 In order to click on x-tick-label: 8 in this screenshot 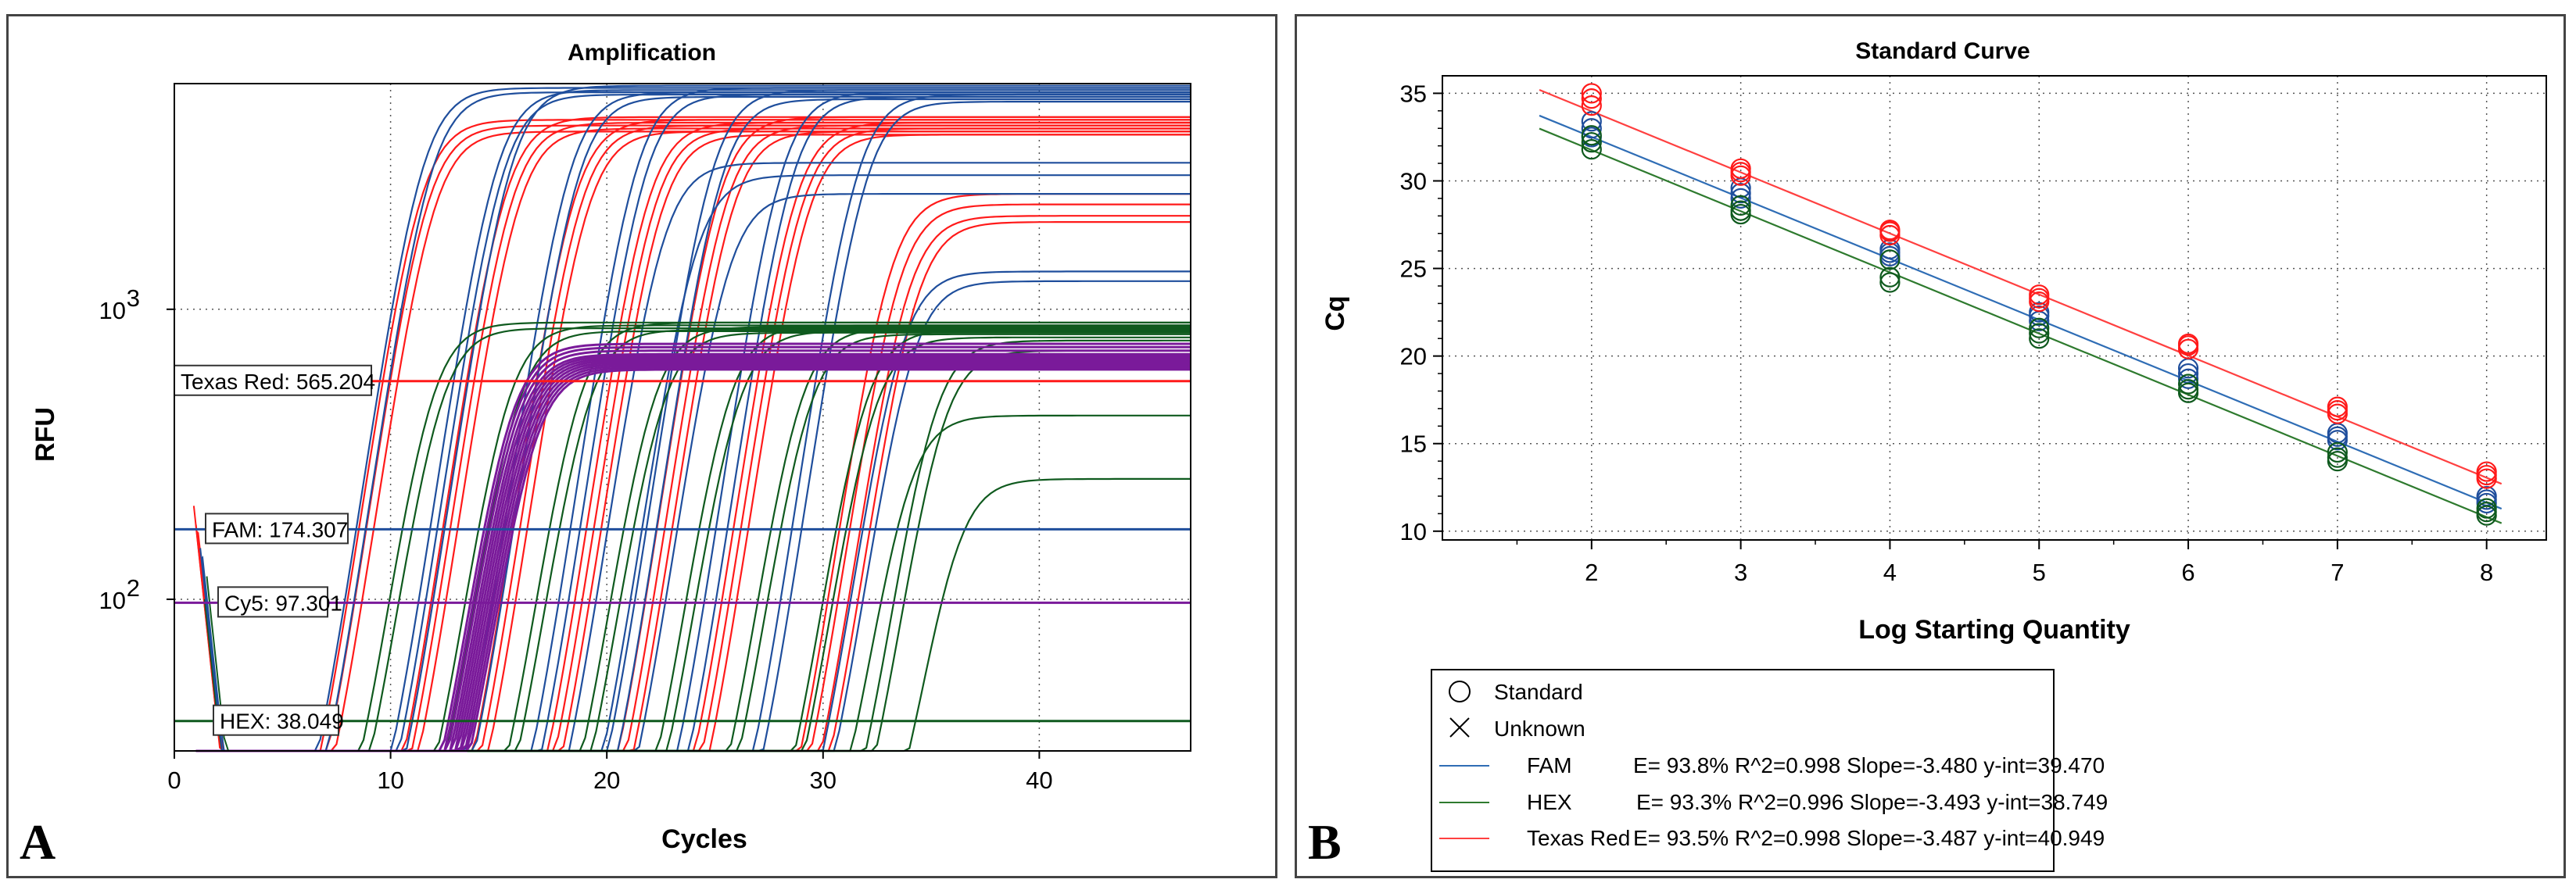, I will do `click(2486, 572)`.